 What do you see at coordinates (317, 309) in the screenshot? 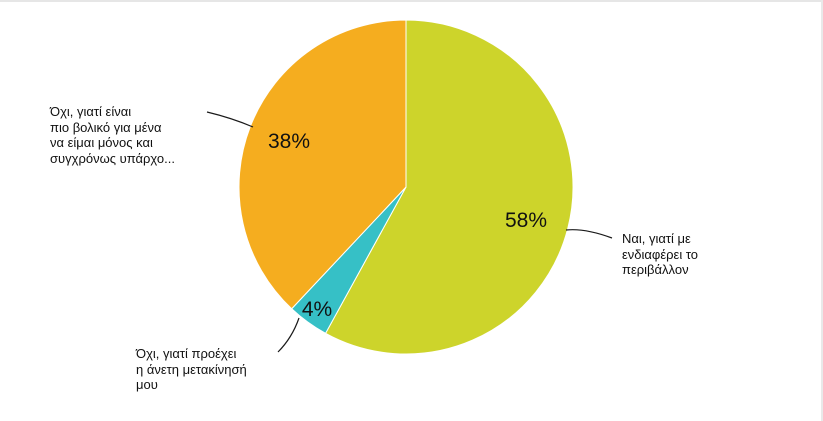
I see `pct-label-no-comfort: 4%` at bounding box center [317, 309].